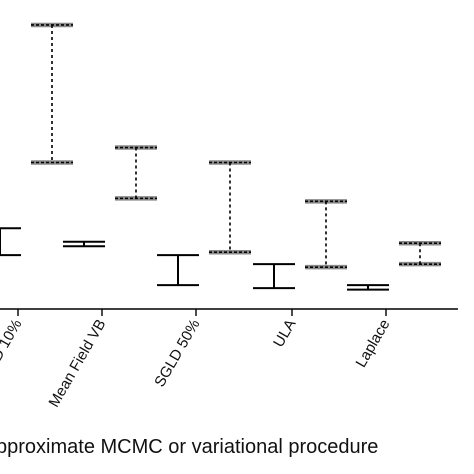 The height and width of the screenshot is (474, 474). I want to click on x-tick-label-4: Laplace, so click(372, 344).